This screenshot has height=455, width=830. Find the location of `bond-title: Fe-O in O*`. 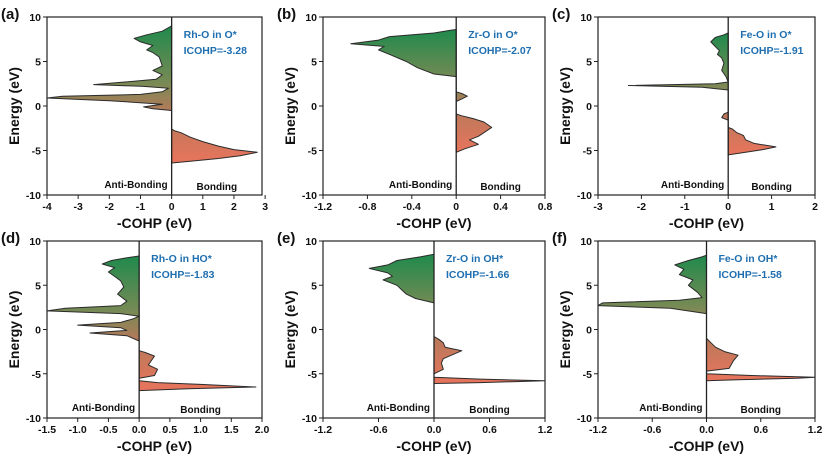

bond-title: Fe-O in O* is located at coordinates (766, 35).